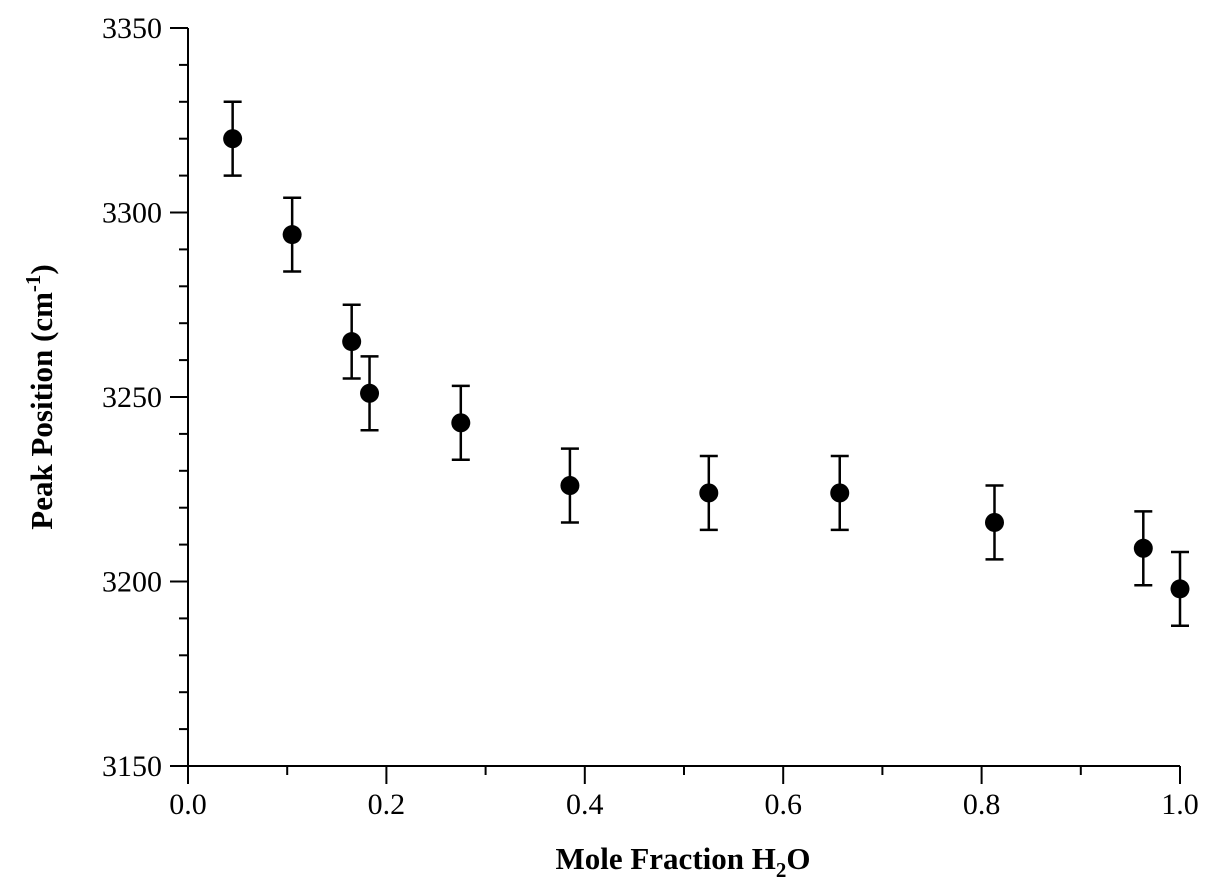 Image resolution: width=1208 pixels, height=884 pixels. What do you see at coordinates (783, 804) in the screenshot?
I see `x-tick-label: 0.6` at bounding box center [783, 804].